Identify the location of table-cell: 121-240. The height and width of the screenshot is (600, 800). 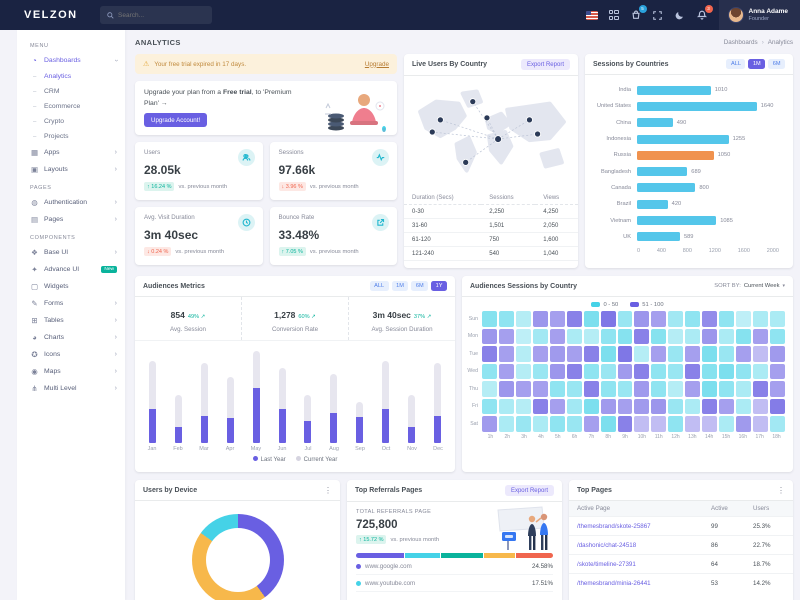
(443, 253).